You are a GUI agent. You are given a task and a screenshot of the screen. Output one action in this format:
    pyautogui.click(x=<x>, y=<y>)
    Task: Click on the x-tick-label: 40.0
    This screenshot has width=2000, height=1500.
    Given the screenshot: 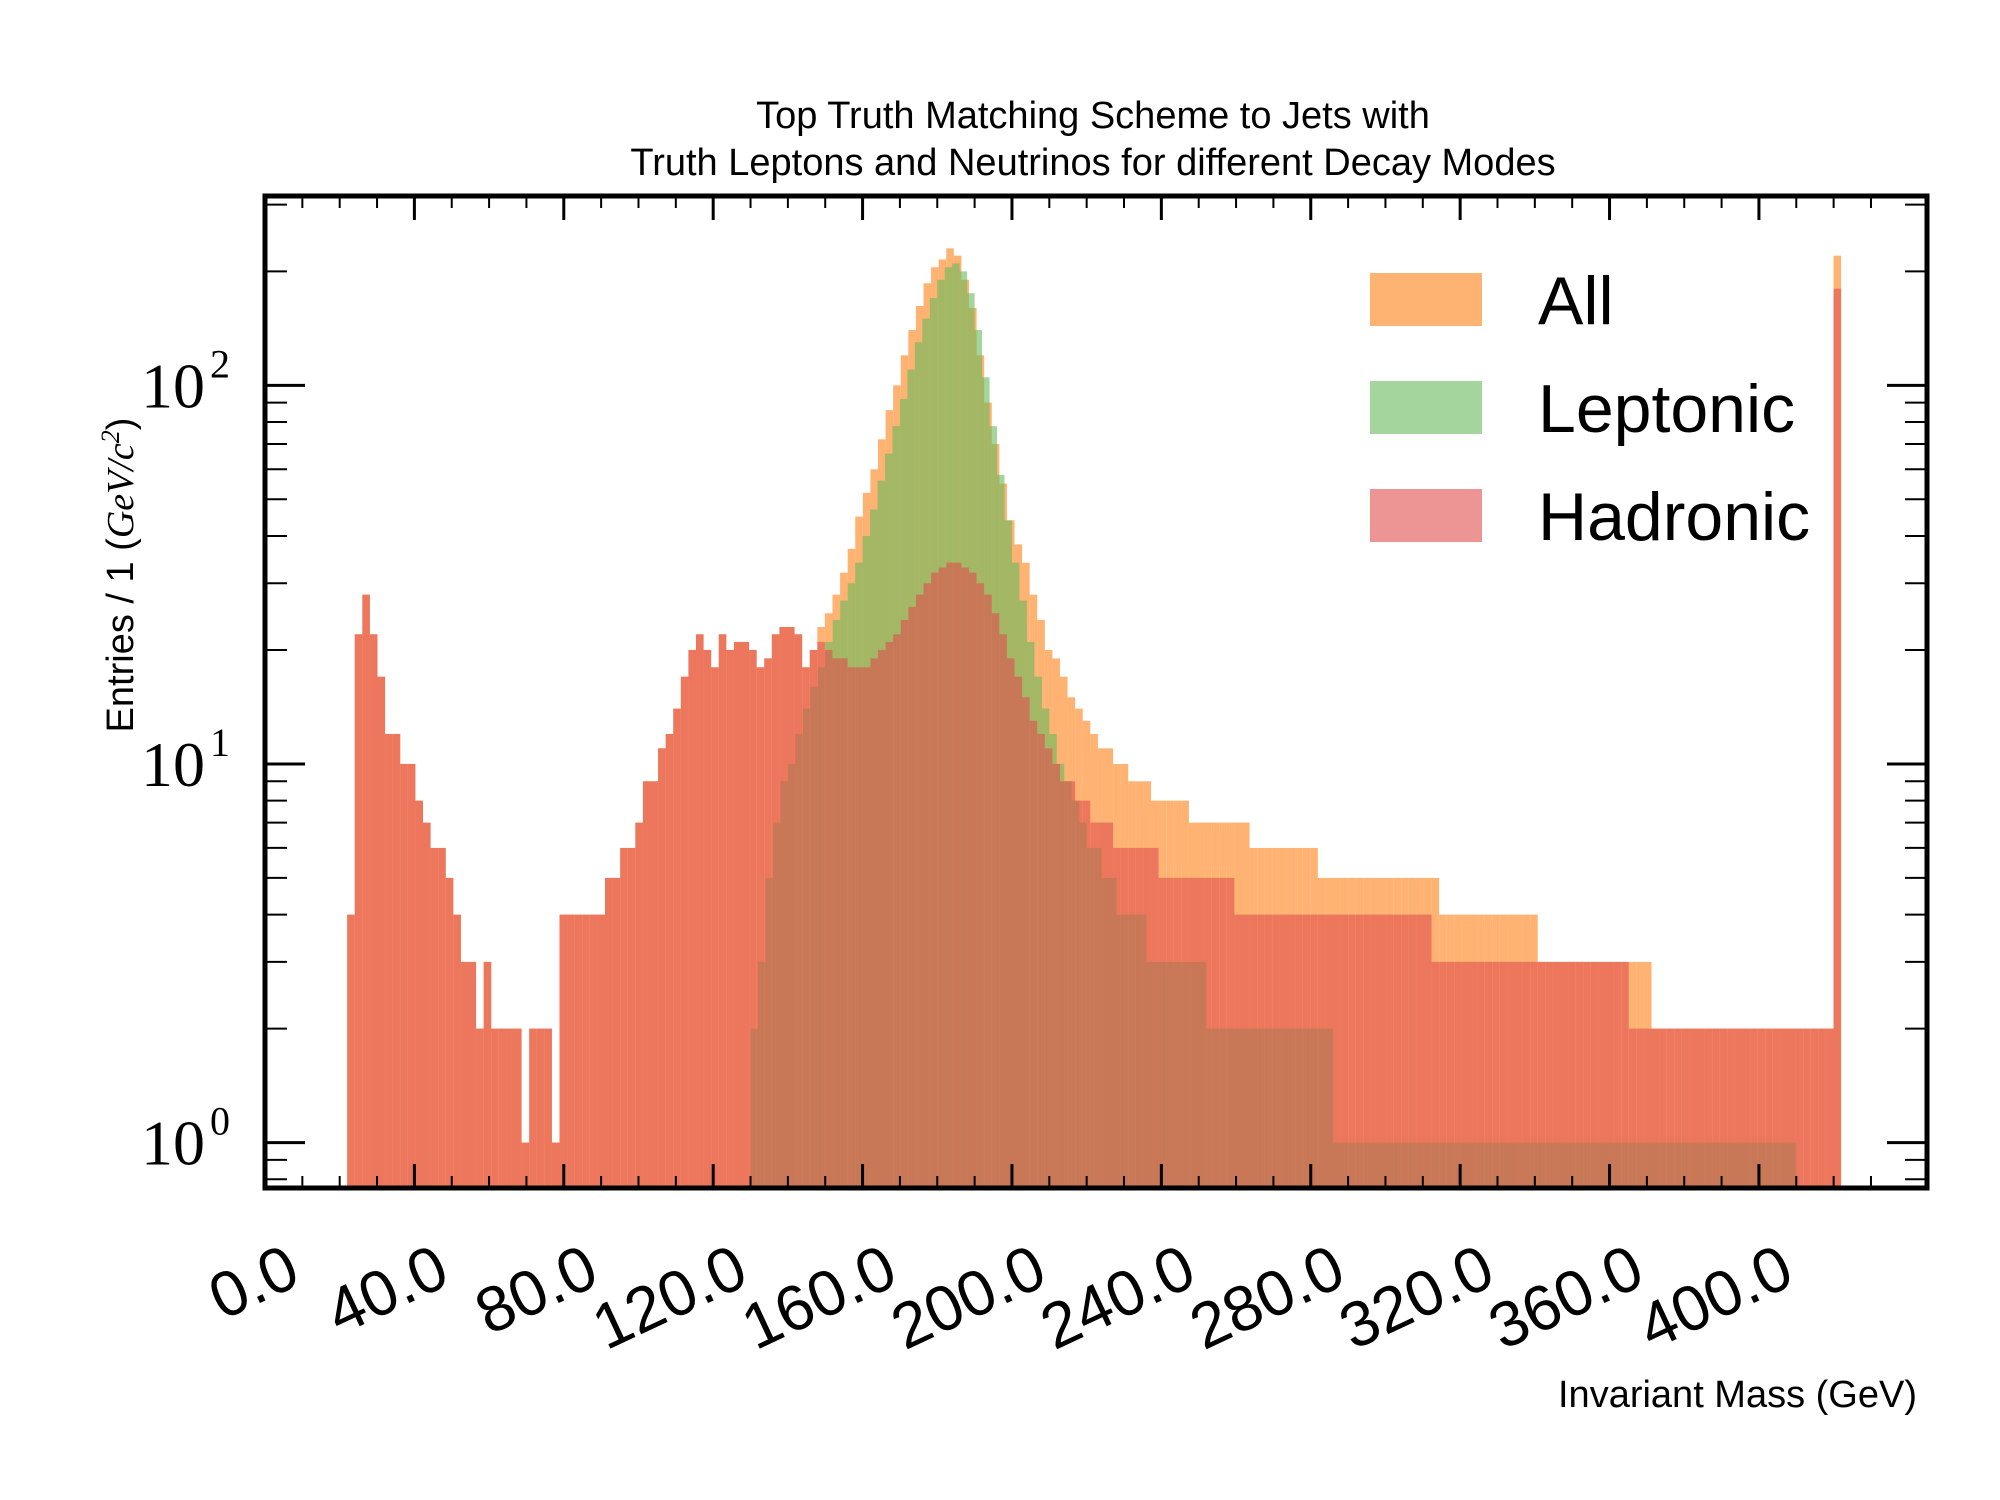 What is the action you would take?
    pyautogui.click(x=386, y=1289)
    